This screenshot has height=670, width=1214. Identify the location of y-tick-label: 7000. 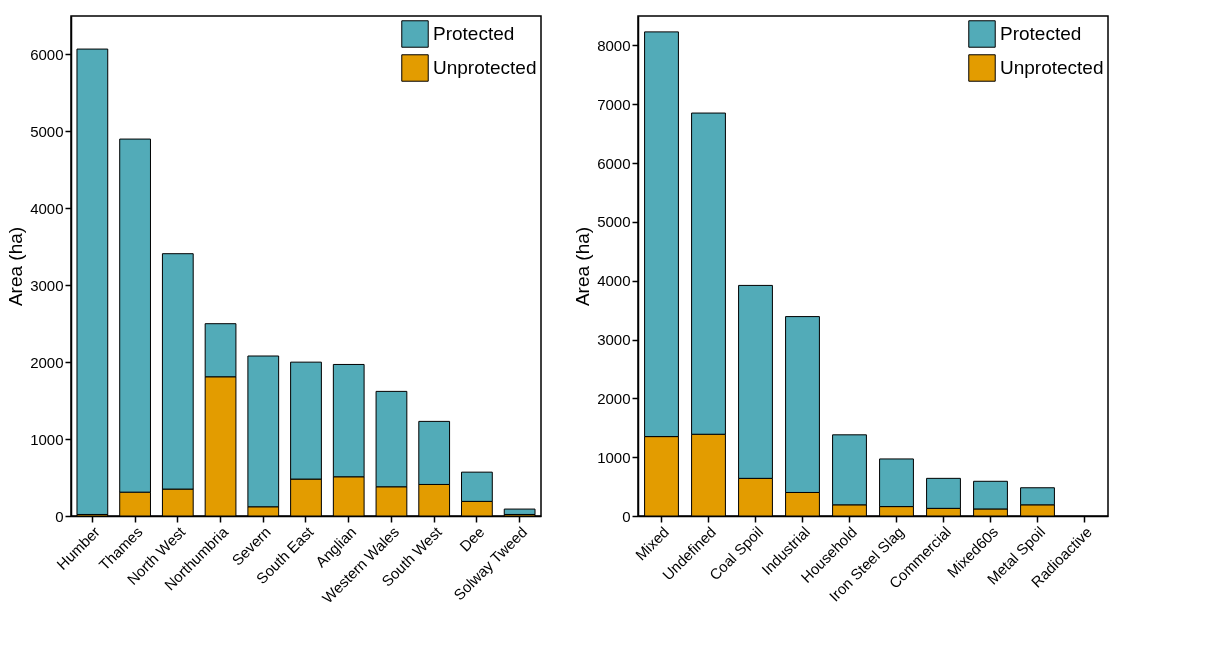
(614, 104).